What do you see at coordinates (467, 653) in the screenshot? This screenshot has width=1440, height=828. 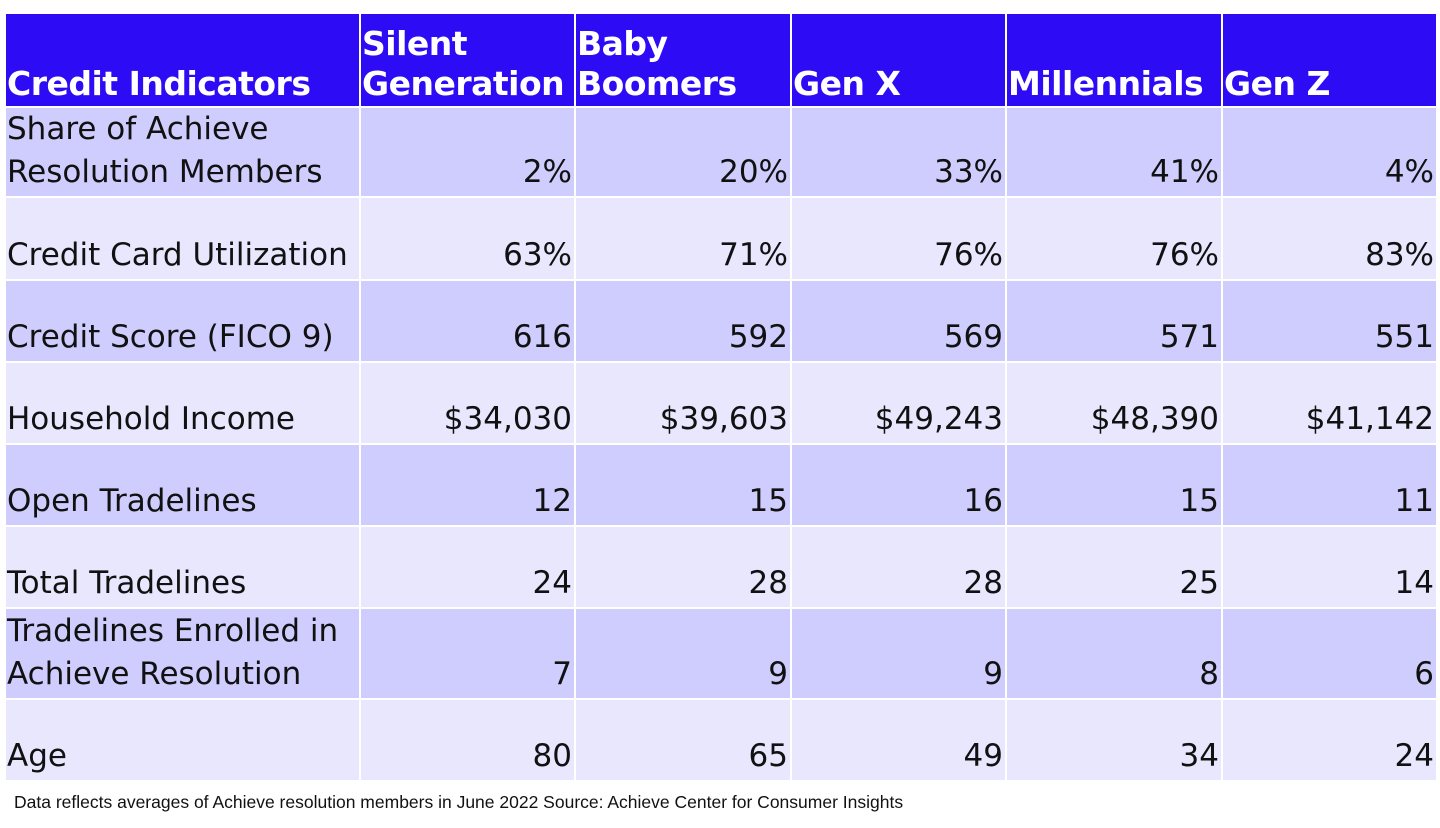 I see `table-cell: 7` at bounding box center [467, 653].